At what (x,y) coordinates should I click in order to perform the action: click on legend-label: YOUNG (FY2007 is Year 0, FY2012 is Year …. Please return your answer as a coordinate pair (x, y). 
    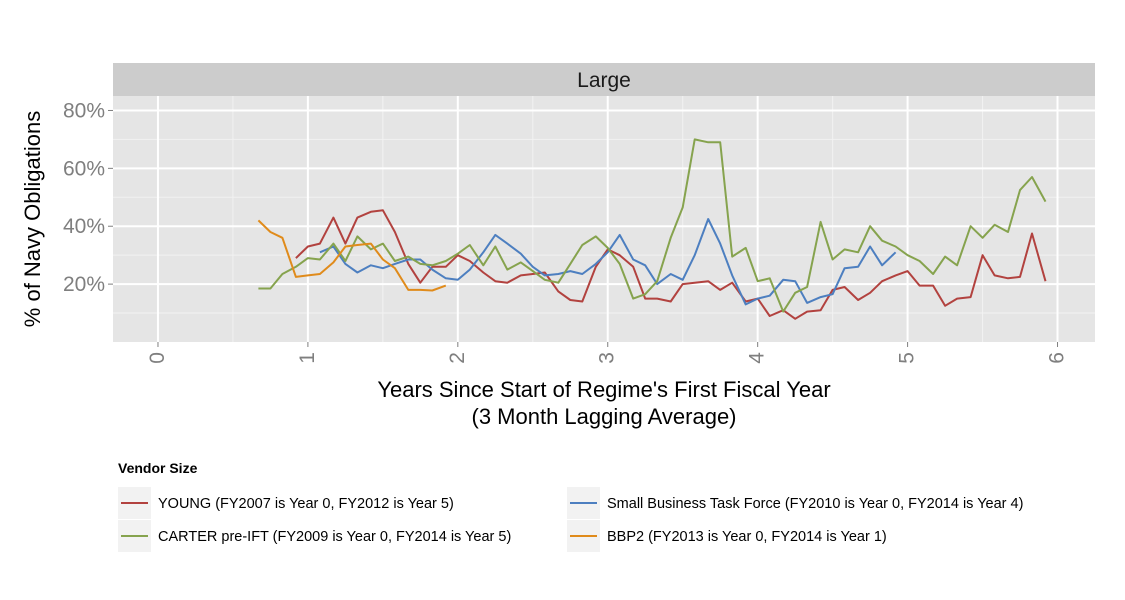
    Looking at the image, I should click on (306, 504).